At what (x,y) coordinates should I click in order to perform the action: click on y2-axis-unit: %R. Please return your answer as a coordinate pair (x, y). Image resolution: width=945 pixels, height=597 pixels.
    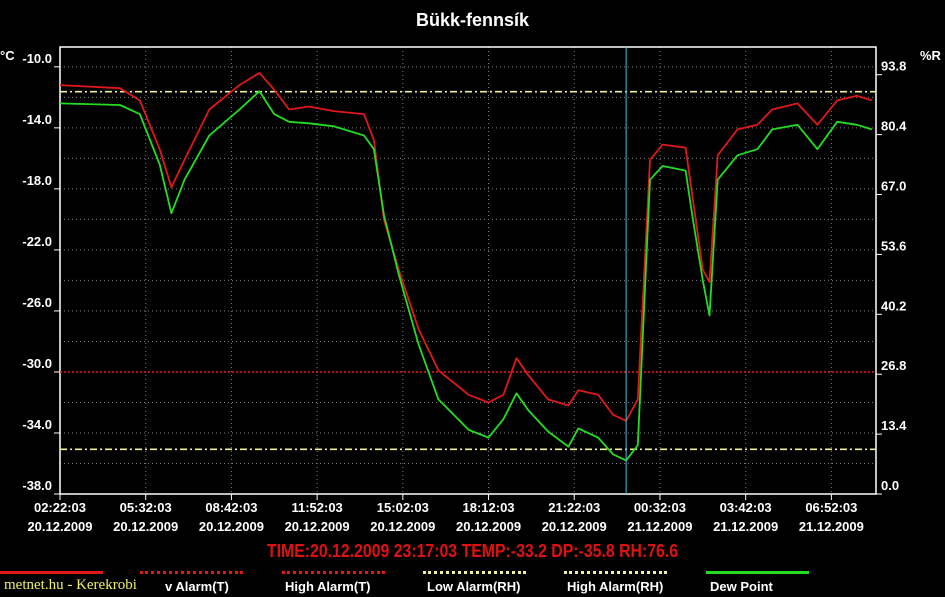
    Looking at the image, I should click on (930, 55).